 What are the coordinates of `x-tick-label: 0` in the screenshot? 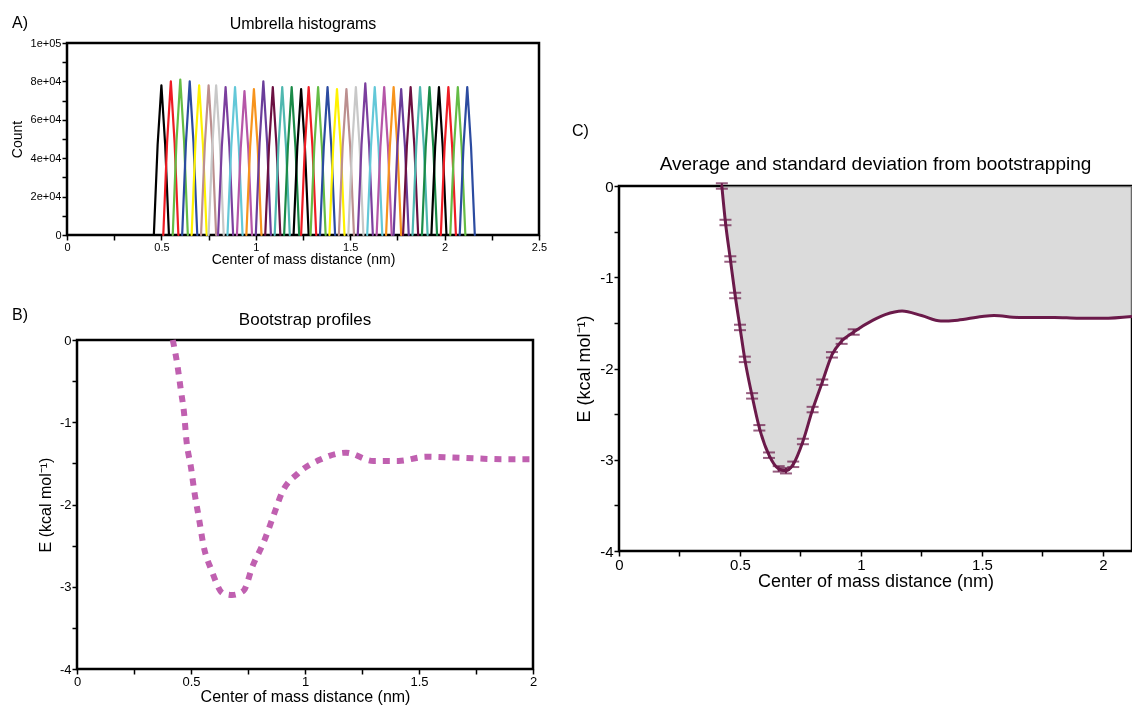 It's located at (77, 681).